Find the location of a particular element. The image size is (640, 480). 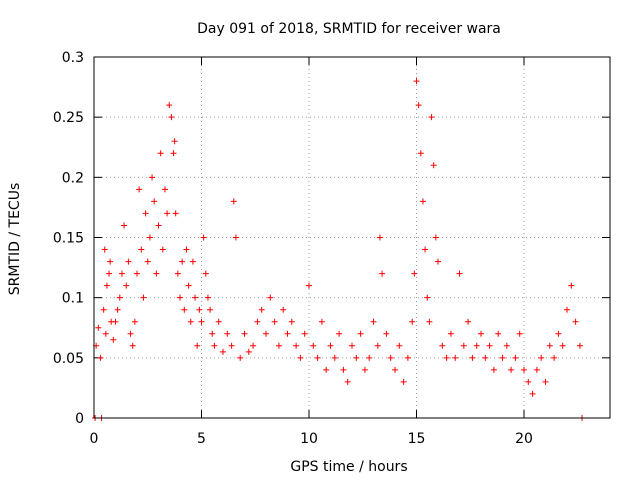

y-tick-labels: 0 0.05 0.1 0.15 0.2 0.25 0.3 is located at coordinates (68, 238).